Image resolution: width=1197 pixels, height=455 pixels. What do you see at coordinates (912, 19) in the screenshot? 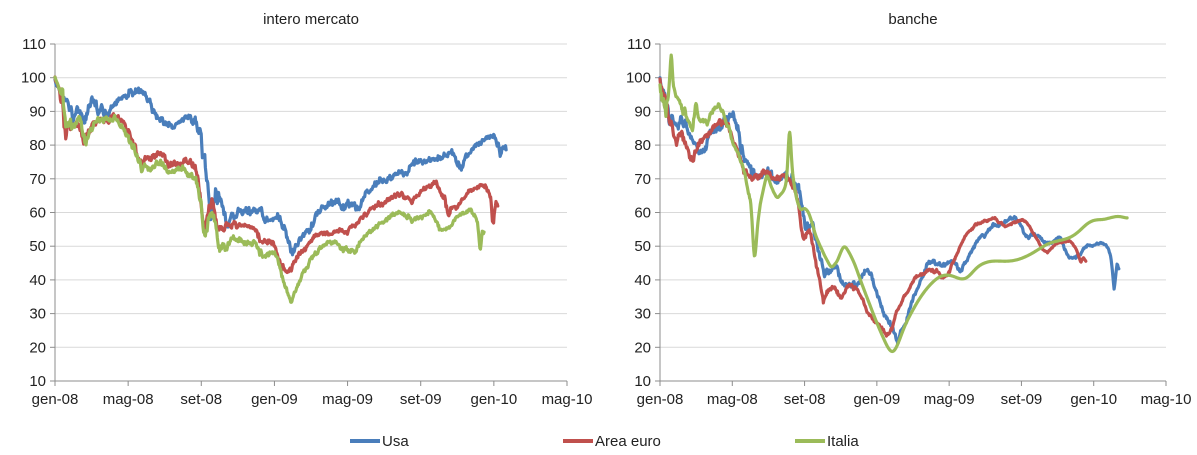
I see `chart-title: banche` at bounding box center [912, 19].